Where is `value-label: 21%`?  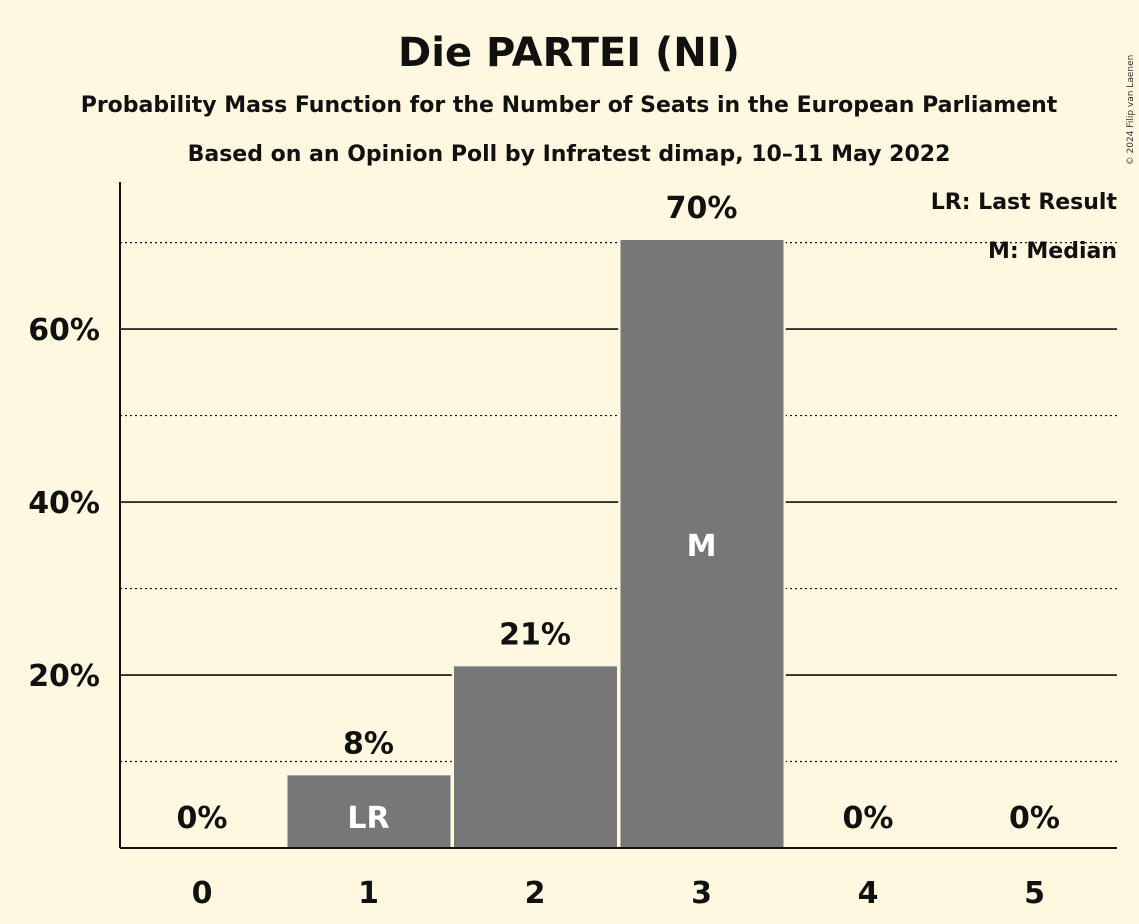 value-label: 21% is located at coordinates (535, 634).